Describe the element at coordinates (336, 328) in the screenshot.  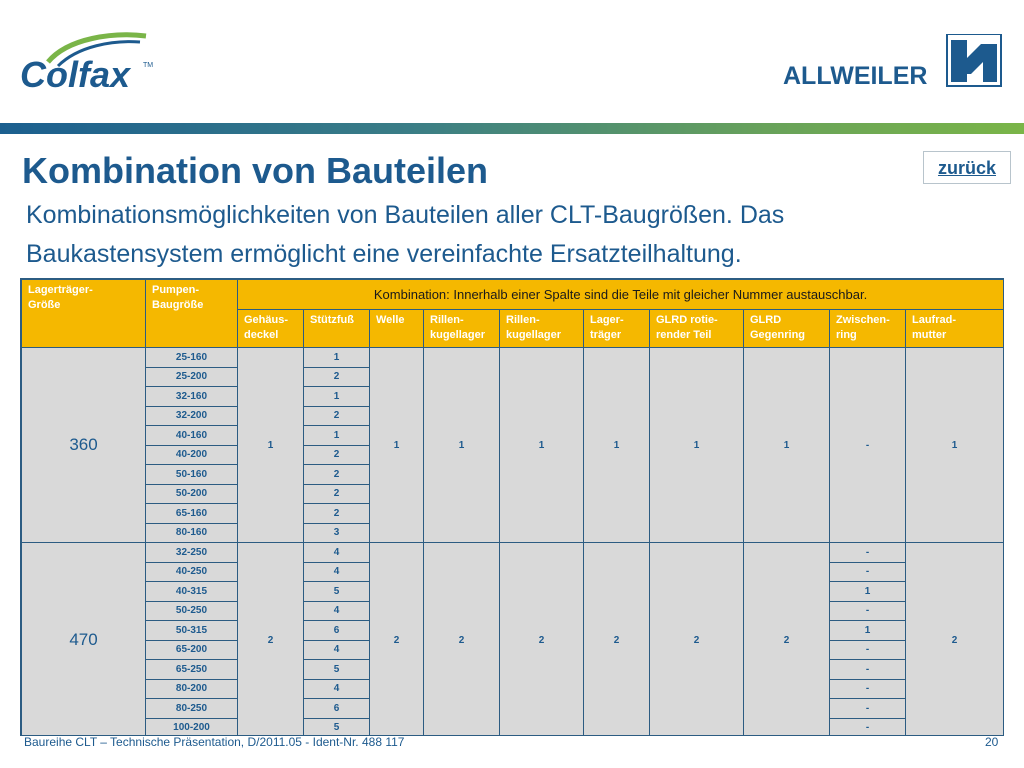
I see `subheader-1: Stützfuß` at that location.